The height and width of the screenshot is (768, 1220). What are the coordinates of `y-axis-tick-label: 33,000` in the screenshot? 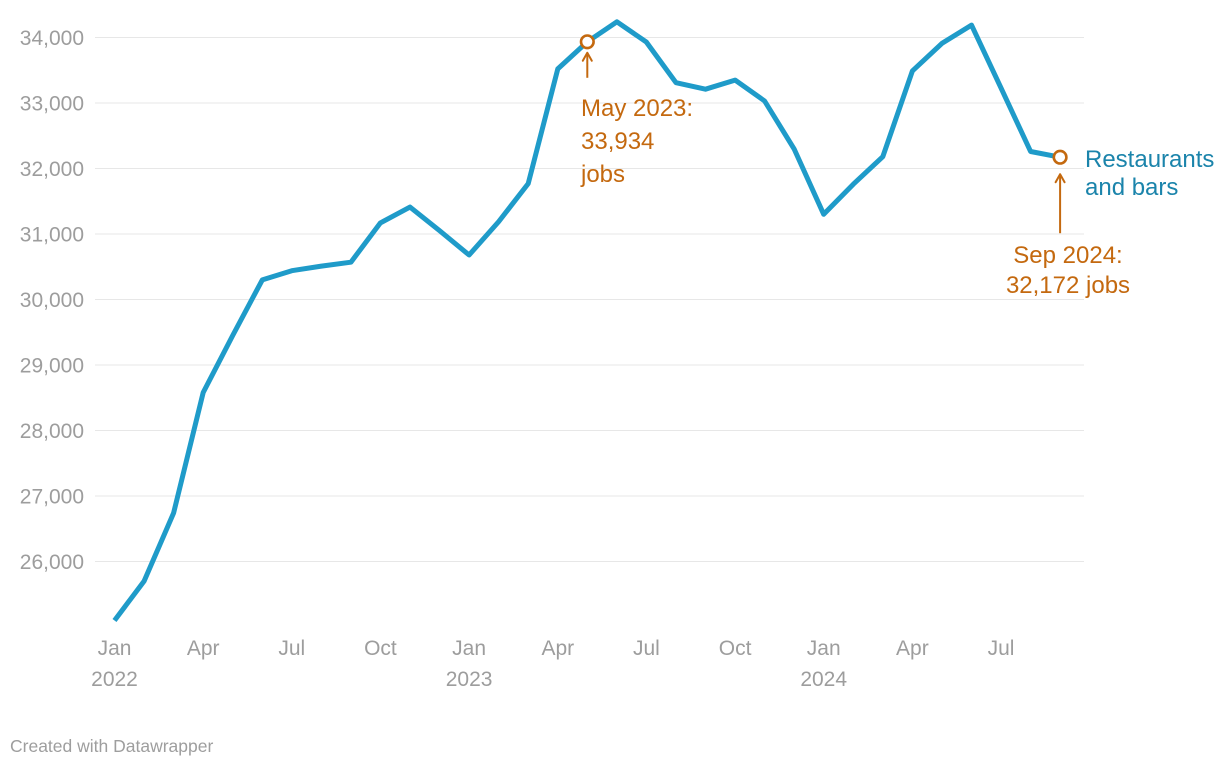 It's located at (52, 104).